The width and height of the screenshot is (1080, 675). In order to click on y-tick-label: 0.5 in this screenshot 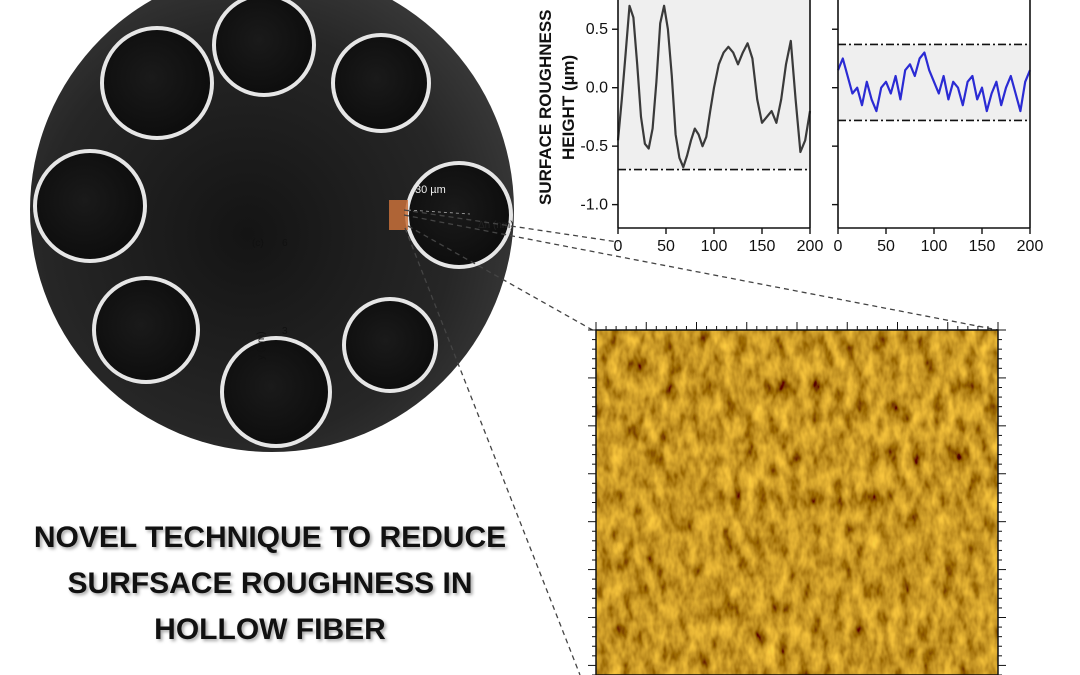, I will do `click(597, 29)`.